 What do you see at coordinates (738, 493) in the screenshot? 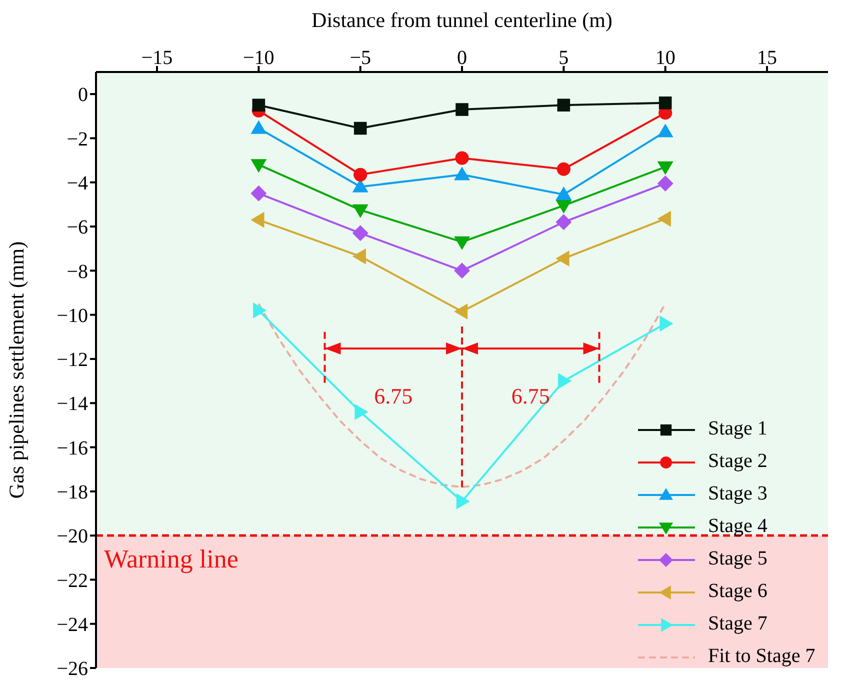
I see `legend-label: Stage 3` at bounding box center [738, 493].